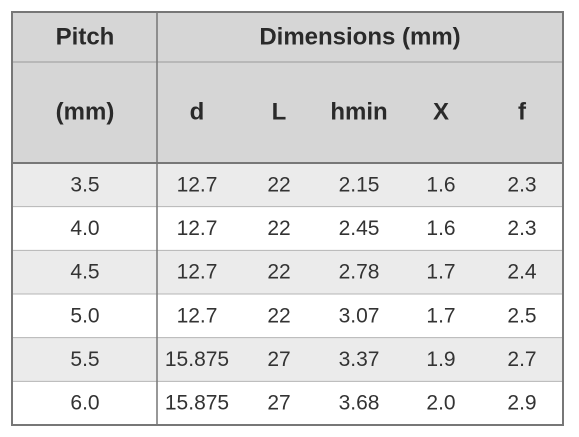 Image resolution: width=579 pixels, height=437 pixels. I want to click on cell: 5.5, so click(84, 359).